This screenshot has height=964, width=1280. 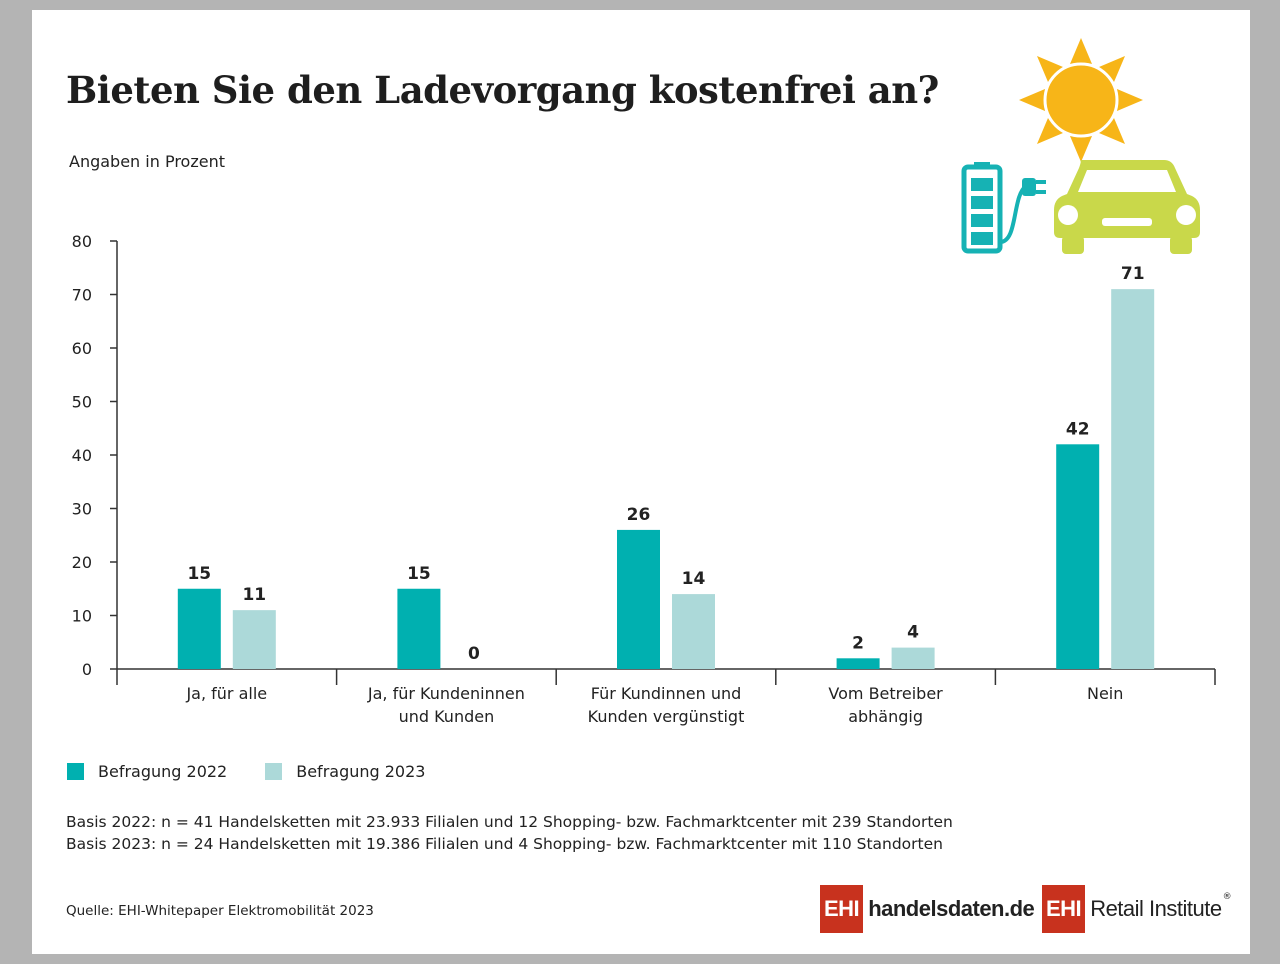 I want to click on y-tick-label-30: 30, so click(x=82, y=509).